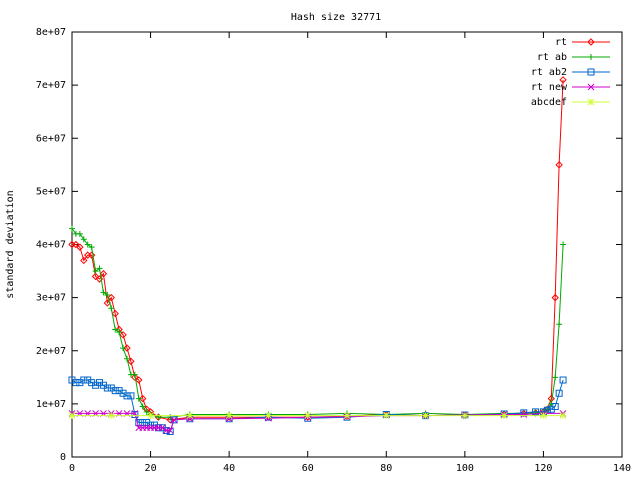 The width and height of the screenshot is (640, 480). What do you see at coordinates (549, 87) in the screenshot?
I see `legend-label: rt new` at bounding box center [549, 87].